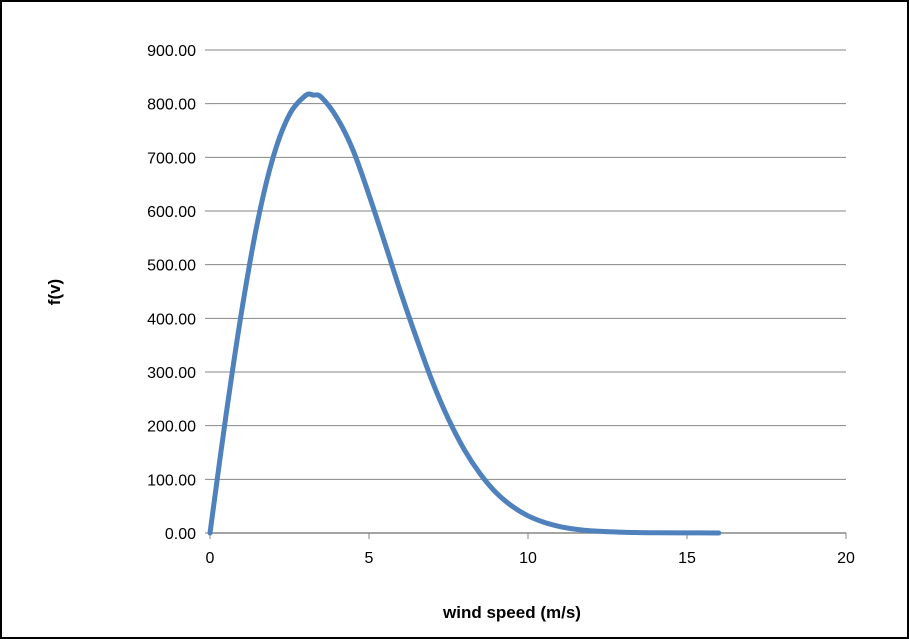 This screenshot has height=639, width=909. Describe the element at coordinates (528, 558) in the screenshot. I see `x-tick-label: 10` at that location.